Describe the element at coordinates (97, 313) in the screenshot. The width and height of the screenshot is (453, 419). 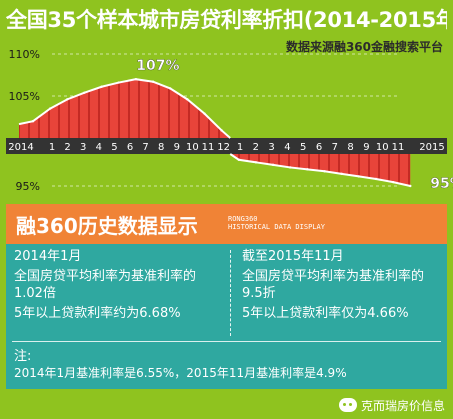
I see `stats-2014-line2: 5年以上贷款利率约为6.68%` at that location.